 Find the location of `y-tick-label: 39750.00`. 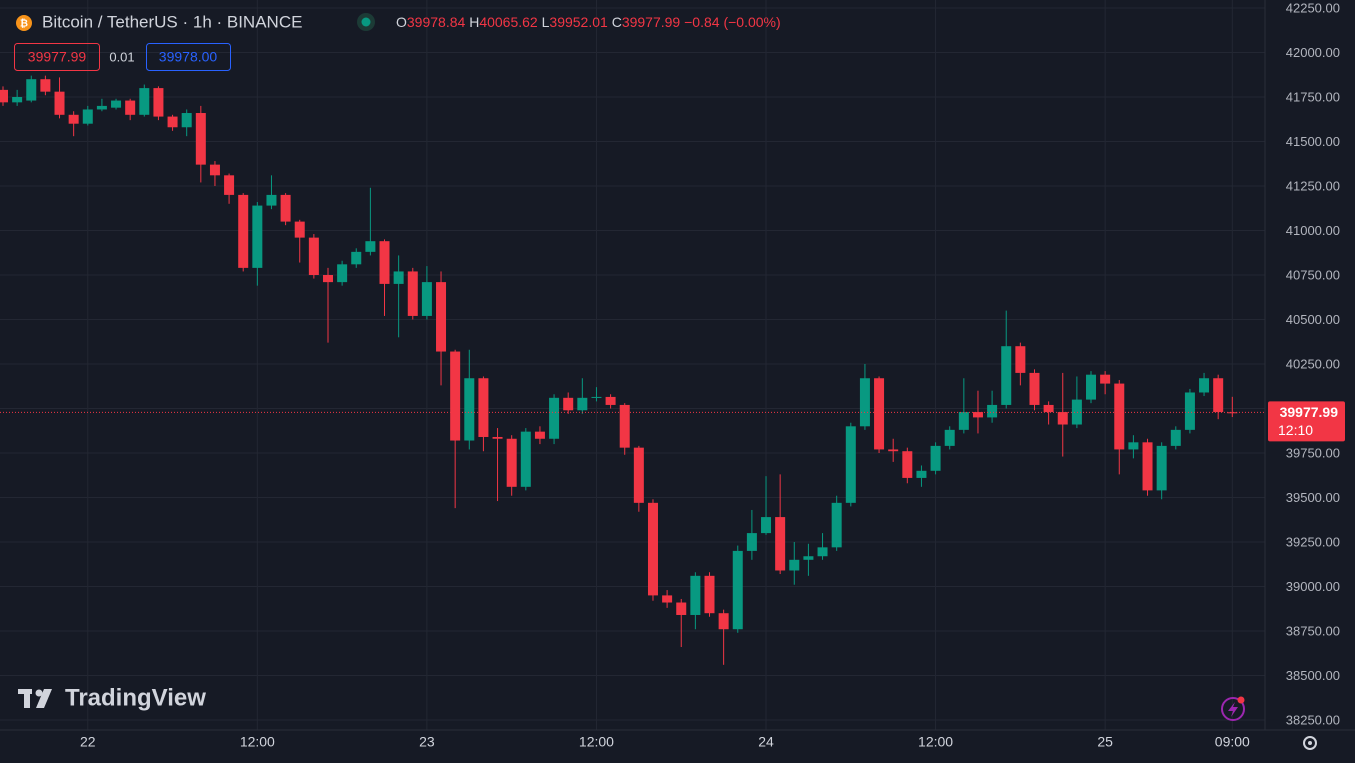

y-tick-label: 39750.00 is located at coordinates (1313, 452).